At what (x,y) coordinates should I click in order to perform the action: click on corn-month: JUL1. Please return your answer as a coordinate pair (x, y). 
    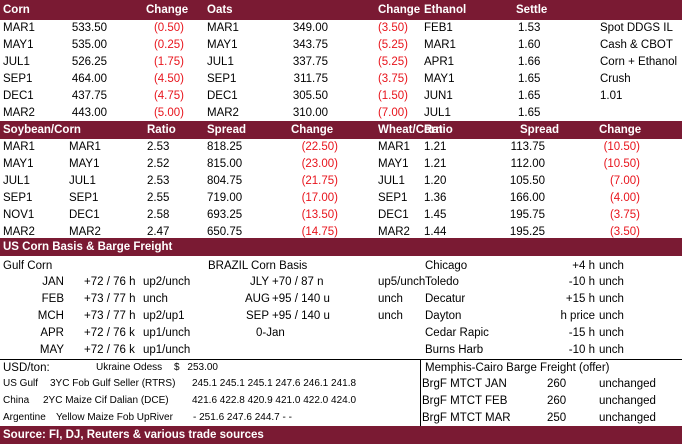
    Looking at the image, I should click on (16, 62).